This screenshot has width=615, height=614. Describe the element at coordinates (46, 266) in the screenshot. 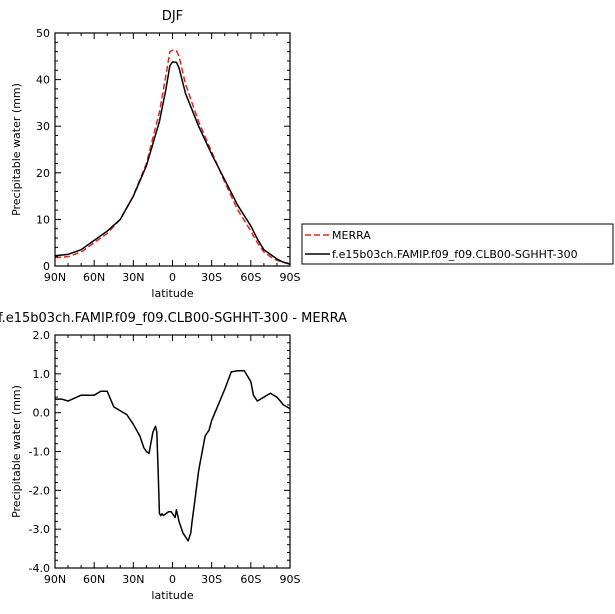

I see `y-tick-label: 0` at that location.